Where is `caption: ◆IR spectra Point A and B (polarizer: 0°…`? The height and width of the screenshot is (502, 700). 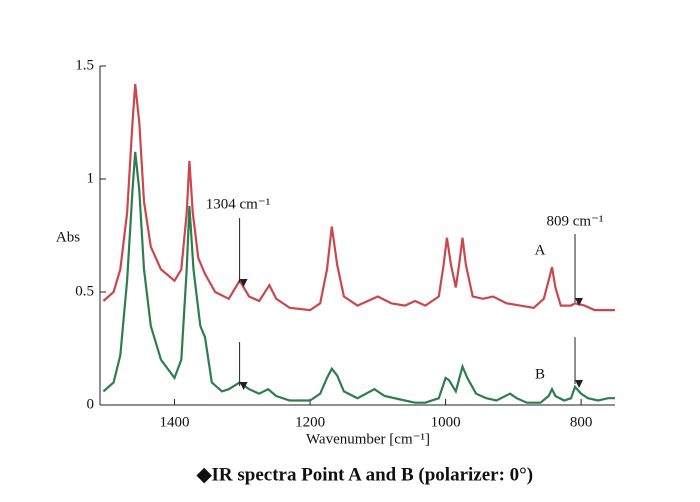
caption: ◆IR spectra Point A and B (polarizer: 0°… is located at coordinates (364, 474).